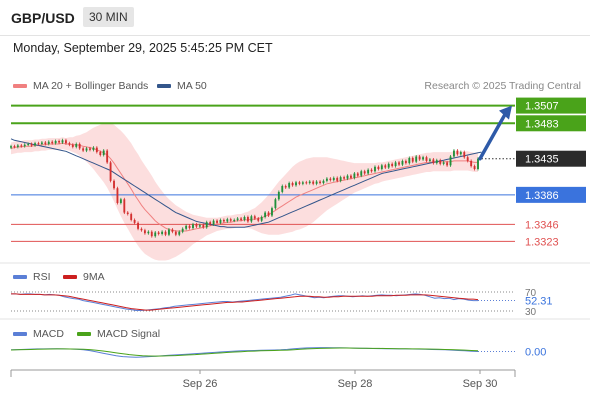 The width and height of the screenshot is (590, 400). Describe the element at coordinates (20, 277) in the screenshot. I see `rsi-swatch` at that location.